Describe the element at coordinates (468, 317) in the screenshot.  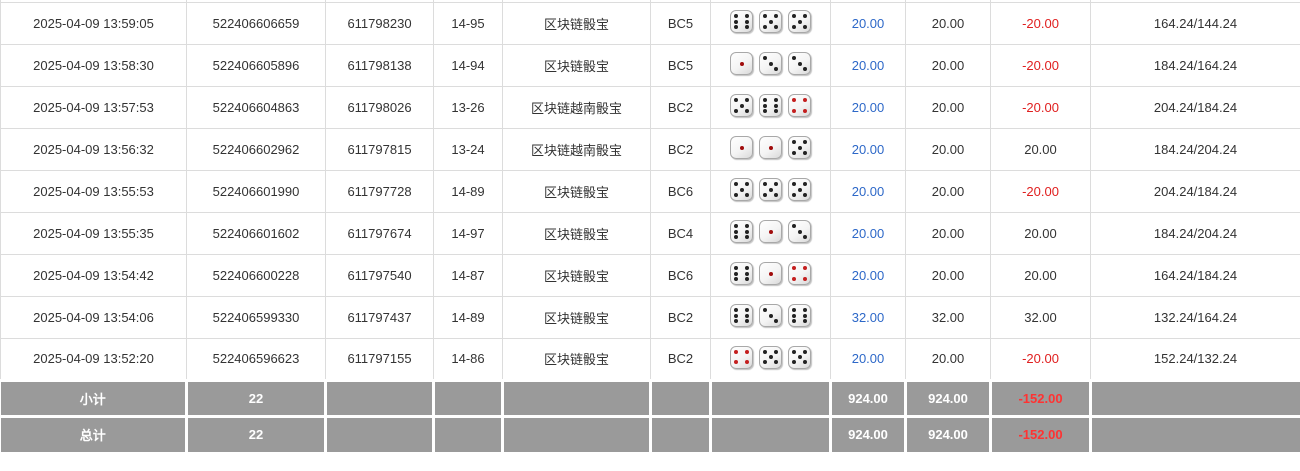
I see `period: 14-89` at that location.